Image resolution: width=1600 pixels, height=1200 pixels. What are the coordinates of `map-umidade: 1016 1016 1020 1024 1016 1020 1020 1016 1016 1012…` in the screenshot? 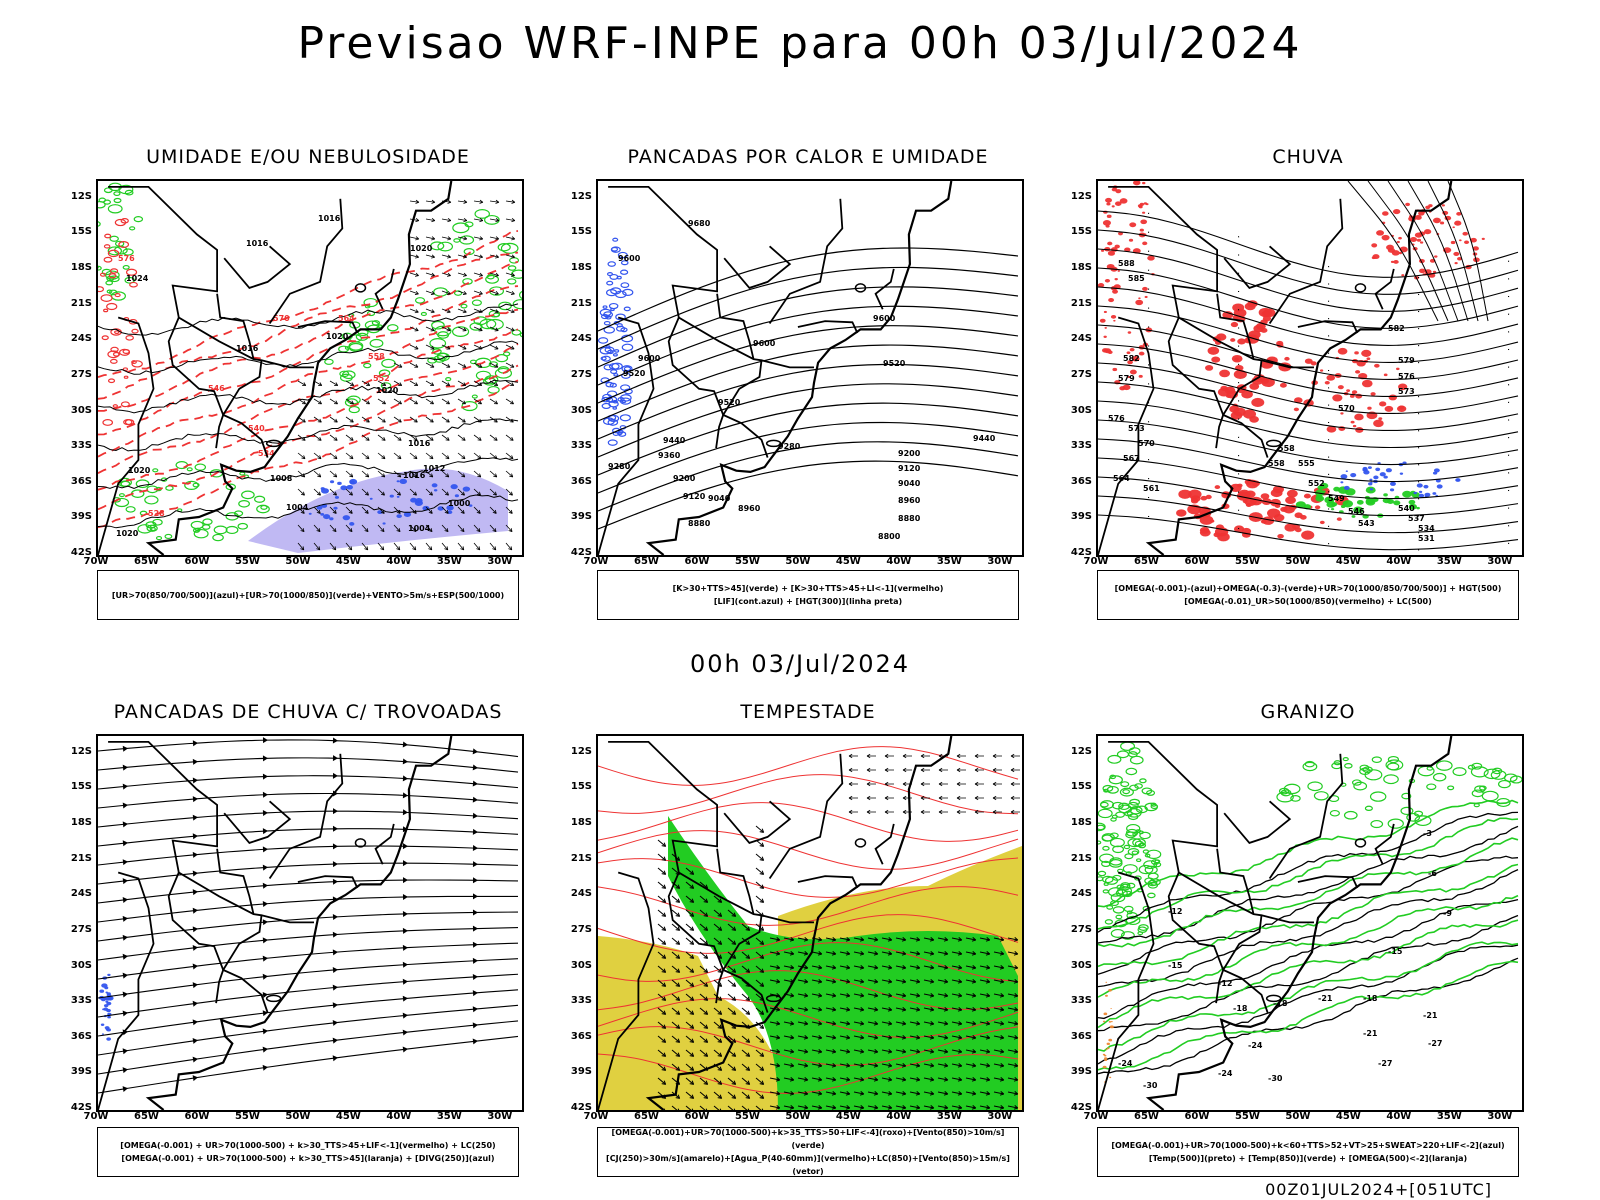 It's located at (310, 368).